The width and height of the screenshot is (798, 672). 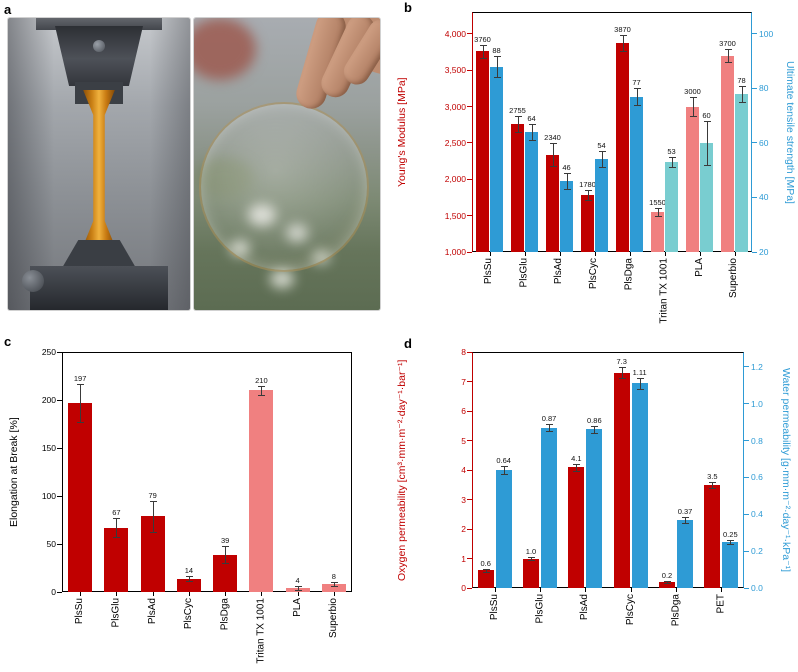 I want to click on y-tick-label: 250, so click(x=48, y=352).